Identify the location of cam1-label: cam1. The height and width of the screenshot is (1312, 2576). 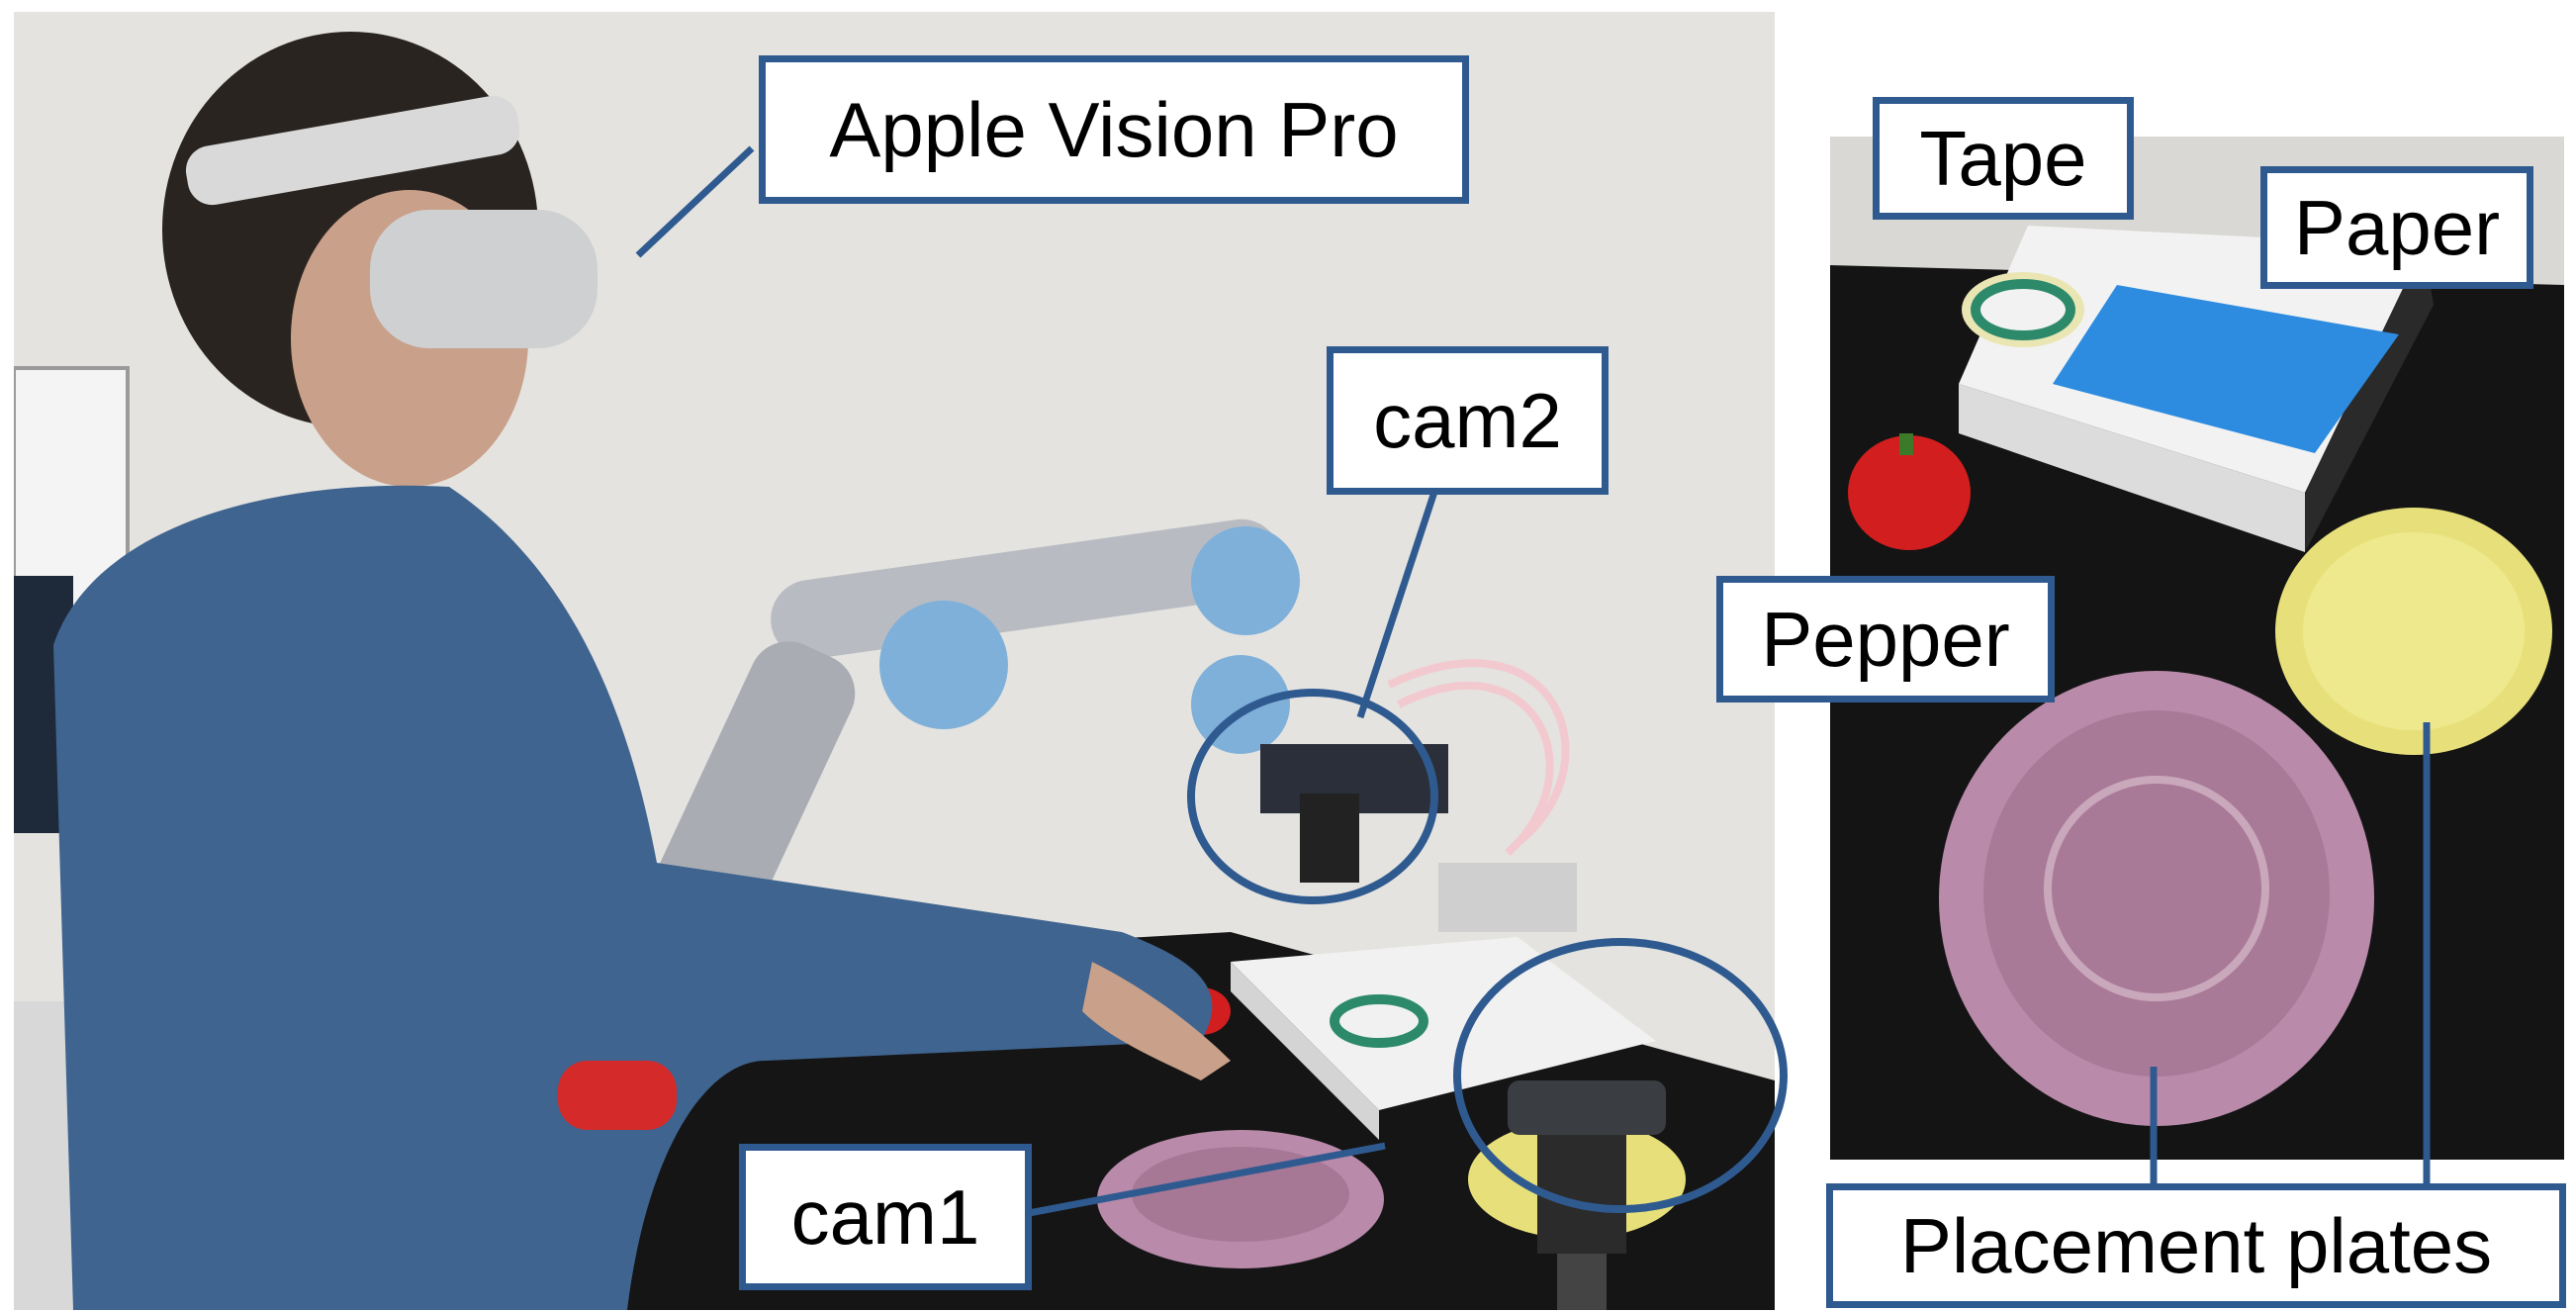
(885, 1217).